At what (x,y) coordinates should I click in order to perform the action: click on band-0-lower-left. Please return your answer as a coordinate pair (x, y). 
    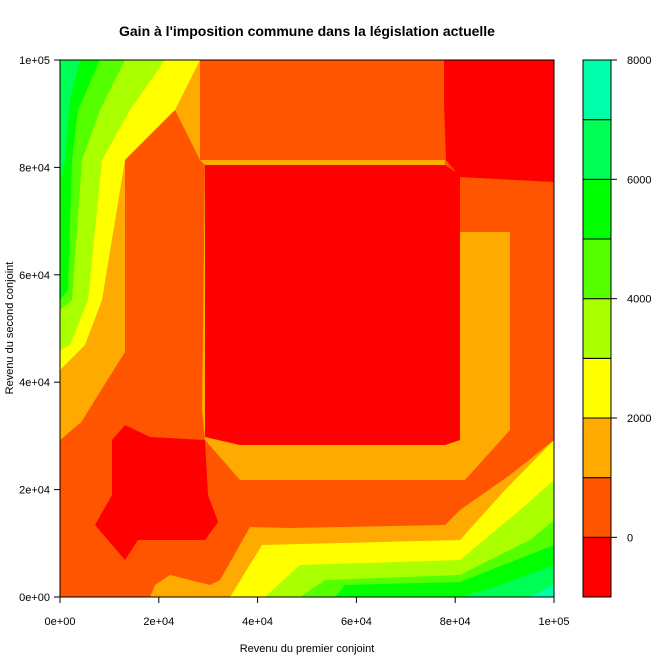
    Looking at the image, I should click on (156, 492).